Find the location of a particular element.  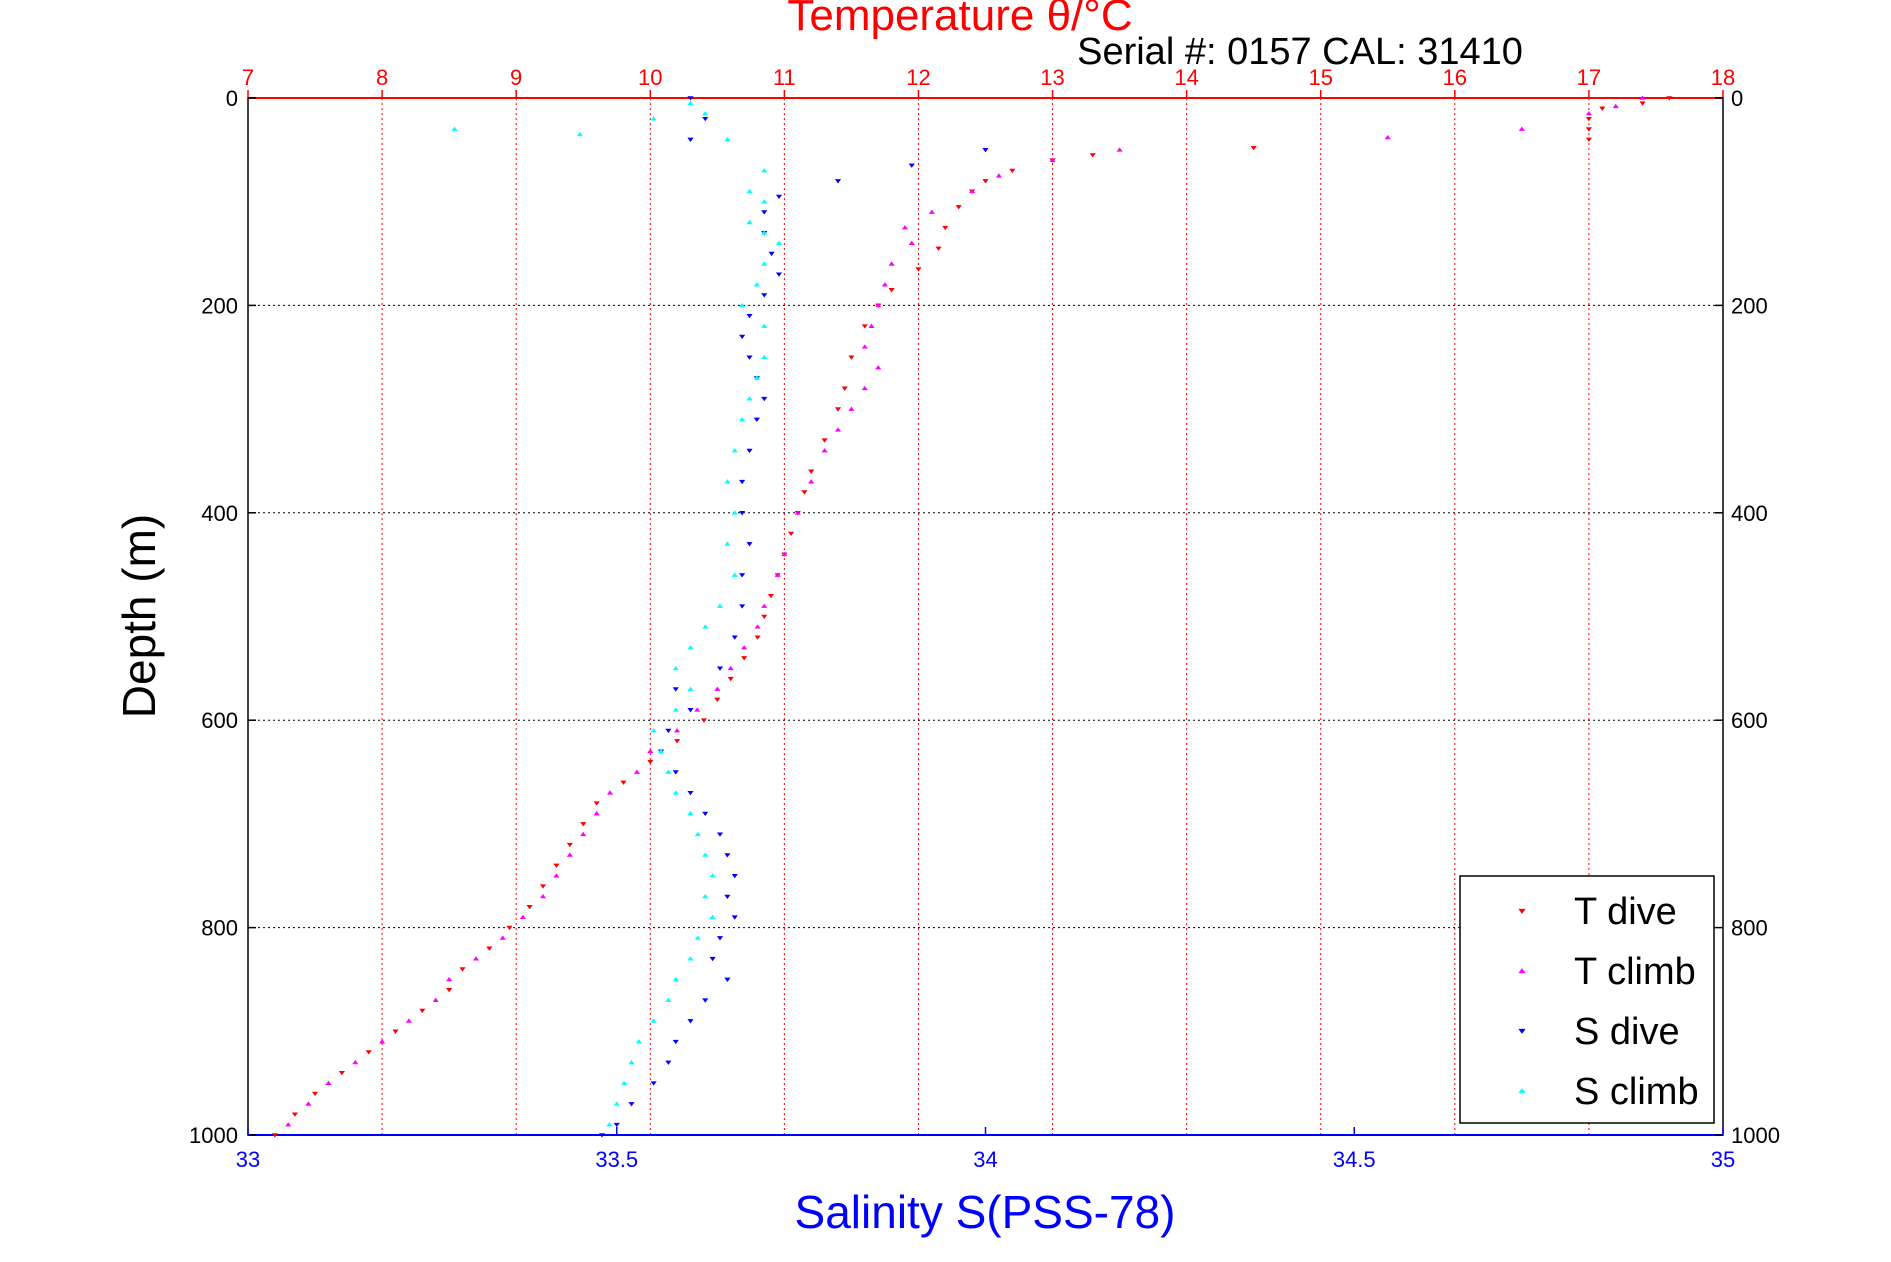

depth-tick-label-right: 800 is located at coordinates (1749, 928).